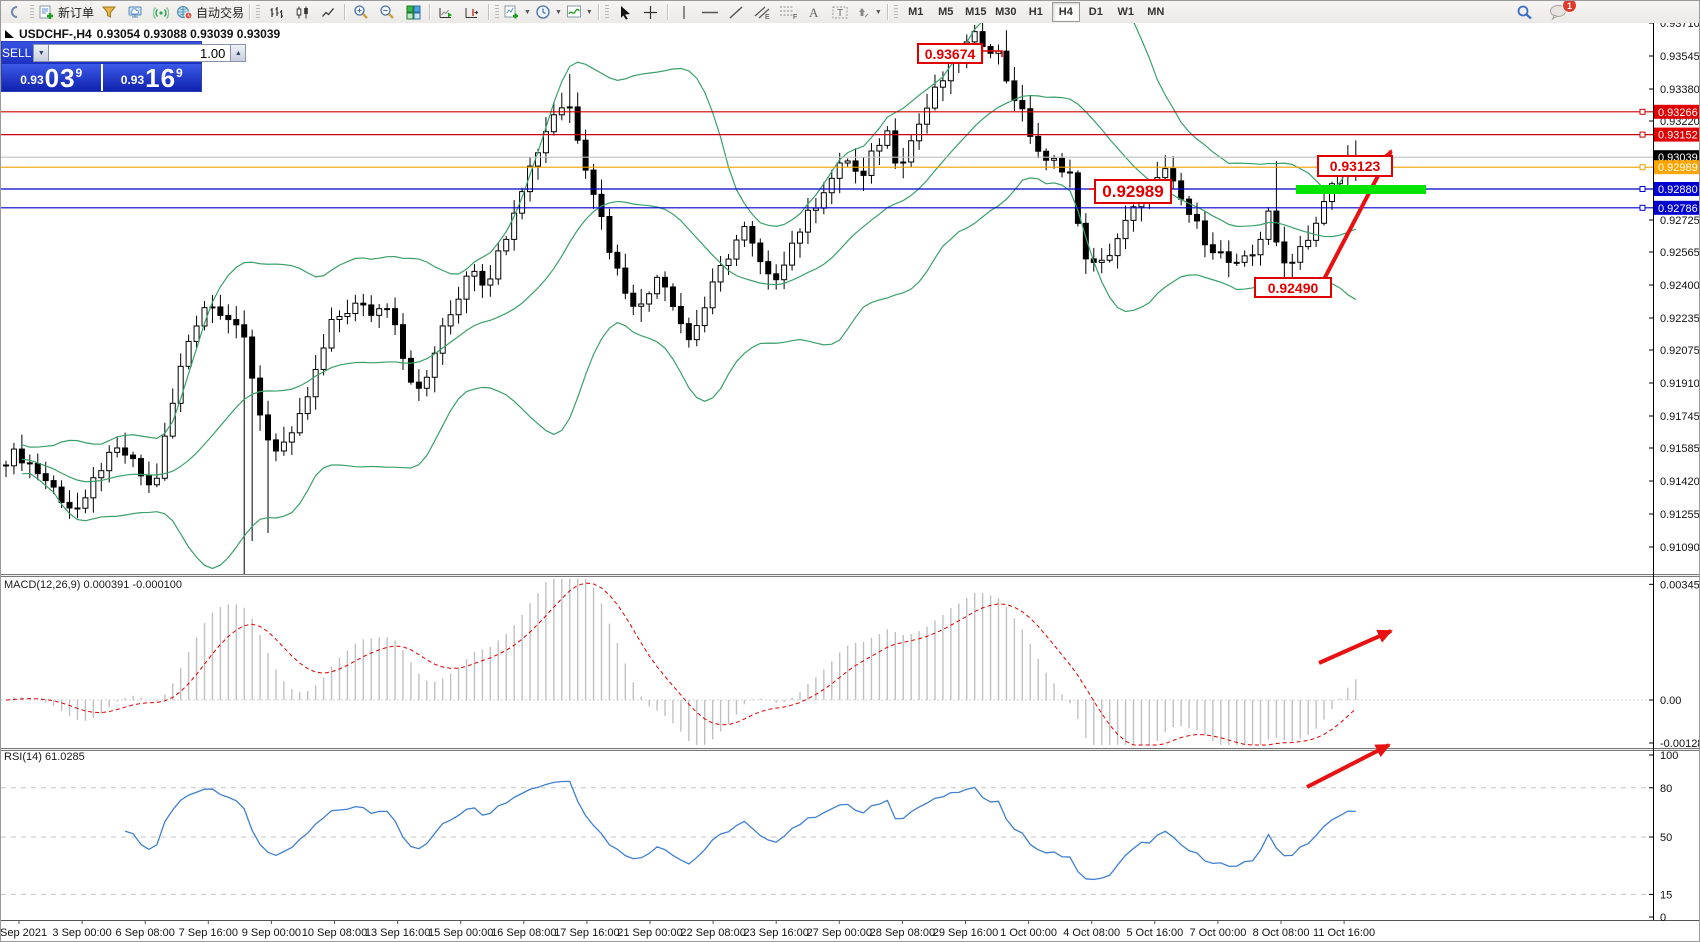 Image resolution: width=1700 pixels, height=942 pixels. What do you see at coordinates (17, 53) in the screenshot?
I see `sell-button: SELL` at bounding box center [17, 53].